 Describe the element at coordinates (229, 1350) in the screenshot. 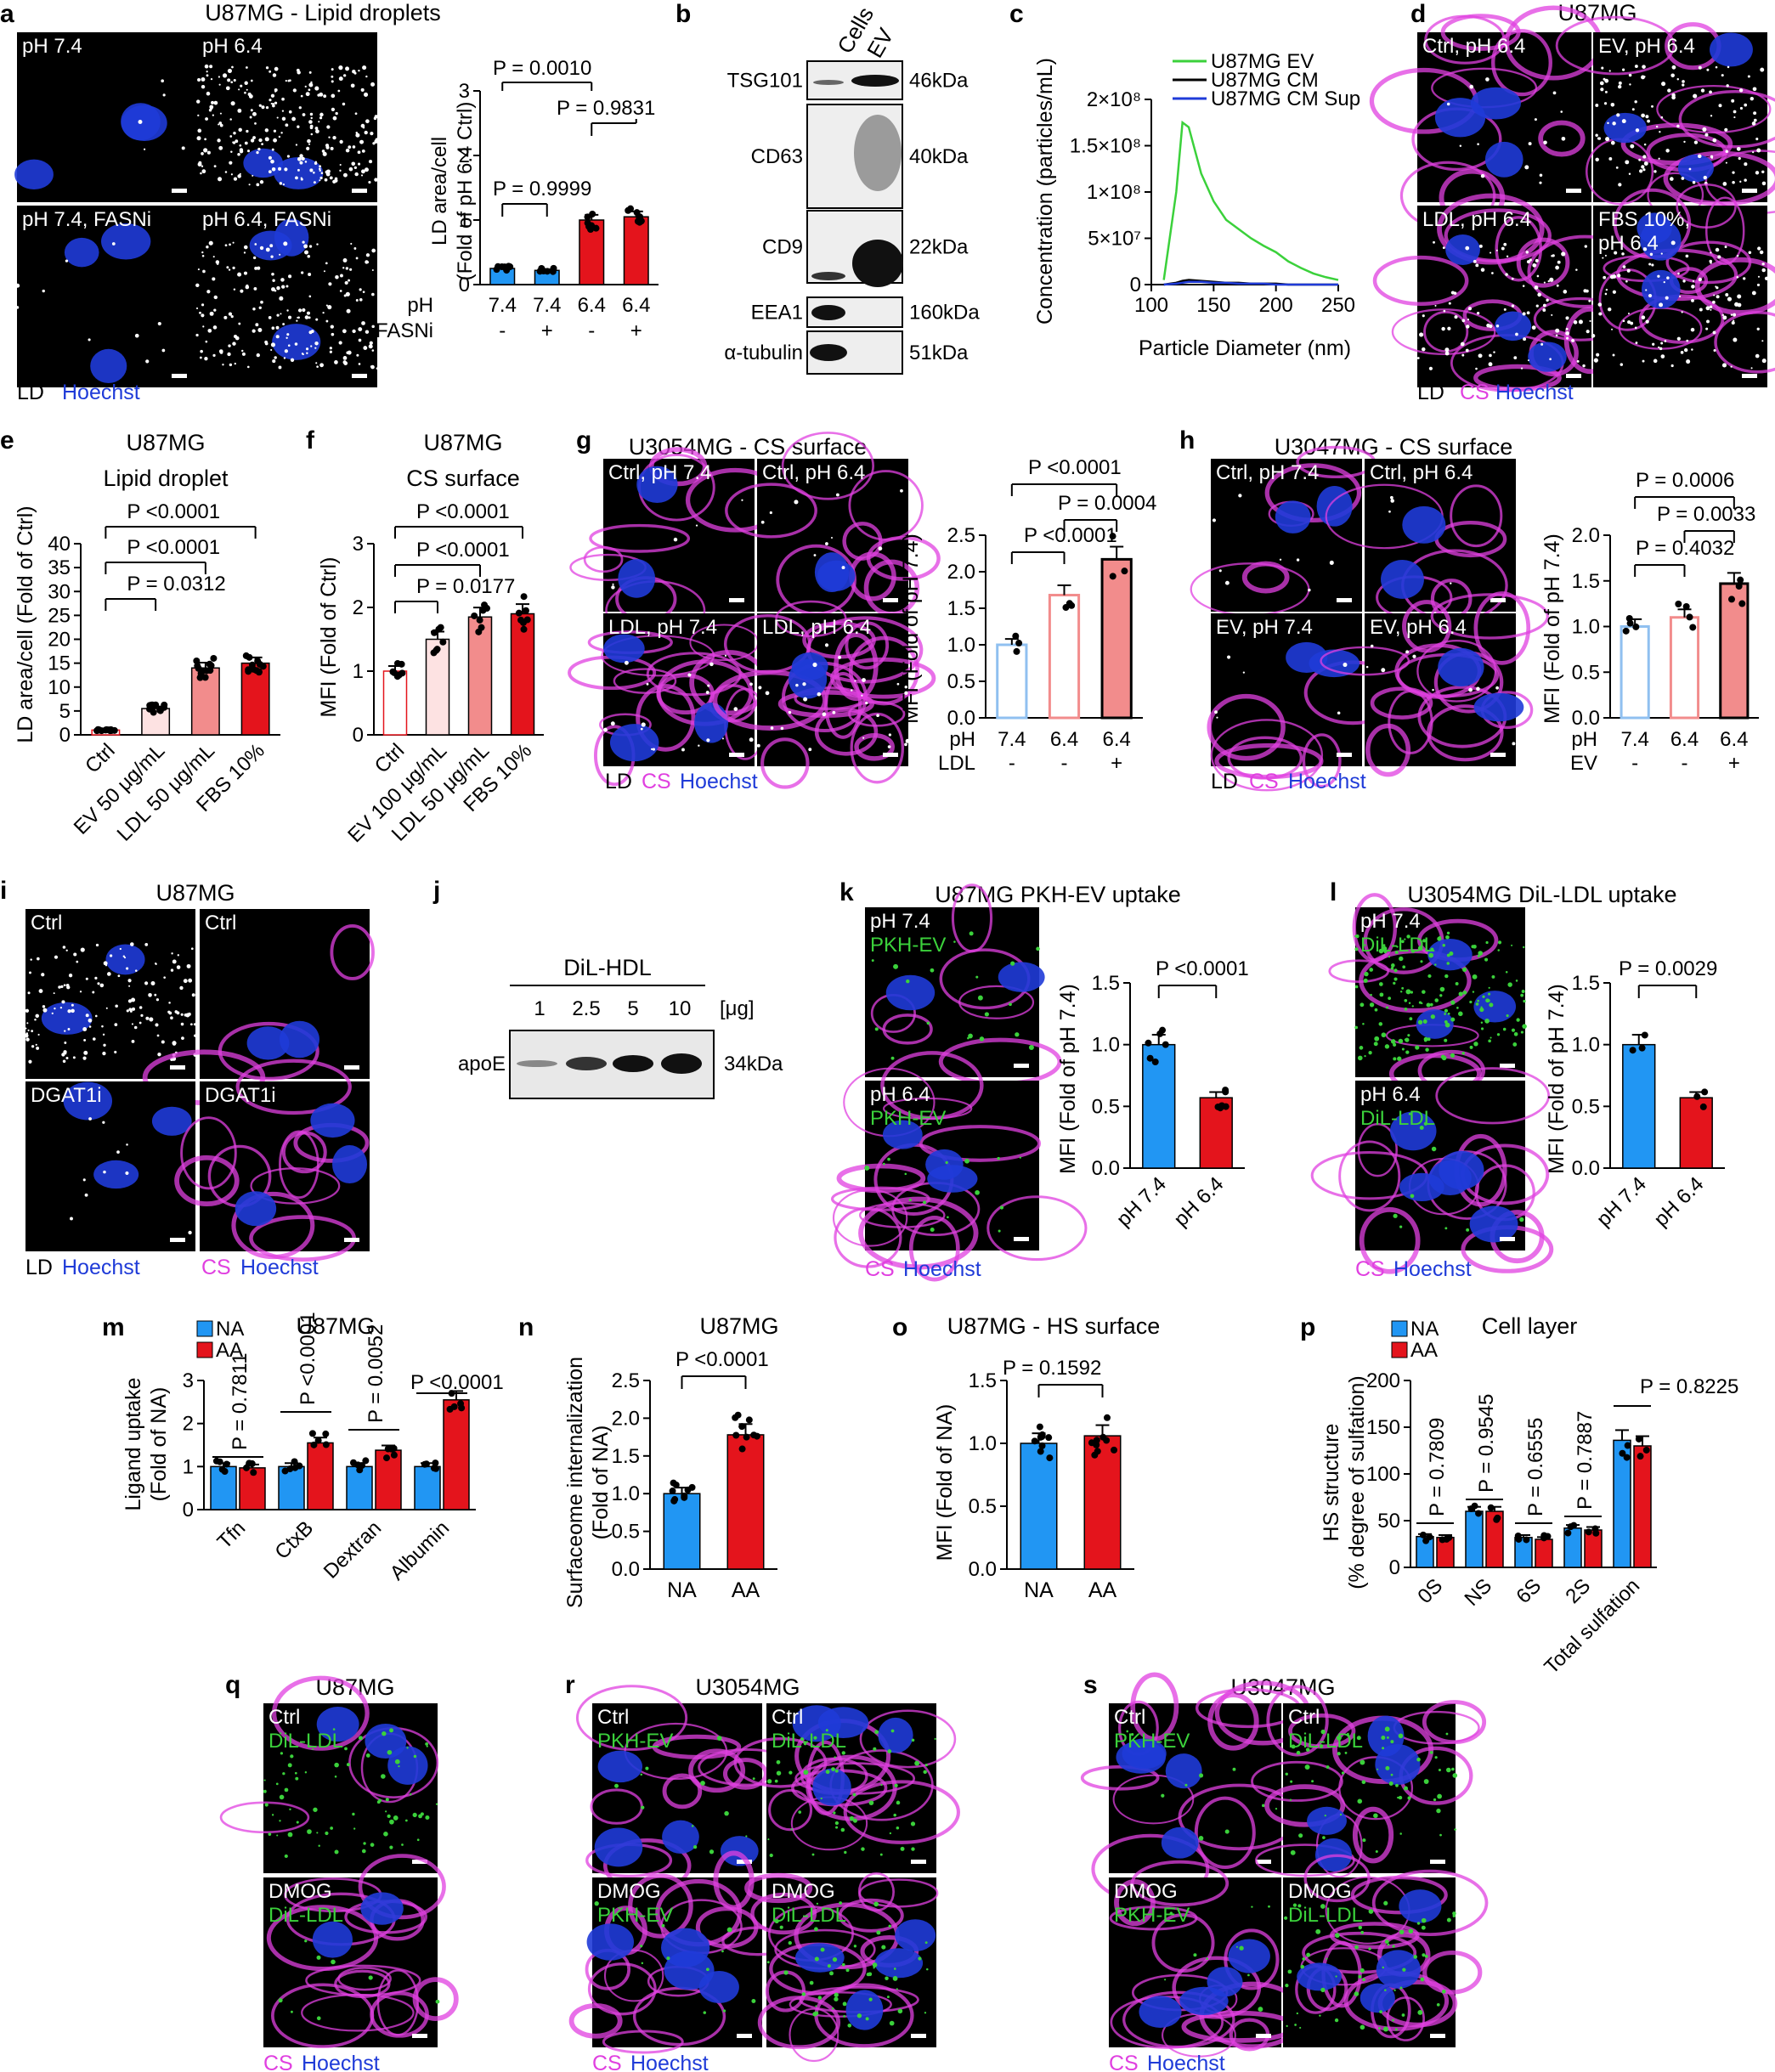

I see `legend-label: AA` at that location.